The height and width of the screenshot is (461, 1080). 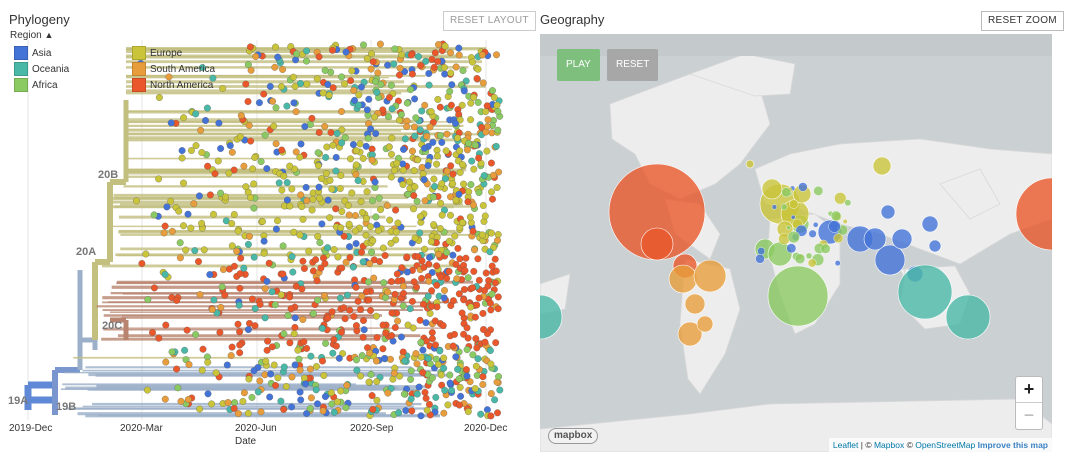 I want to click on reset-layout-button: RESET LAYOUT, so click(x=489, y=21).